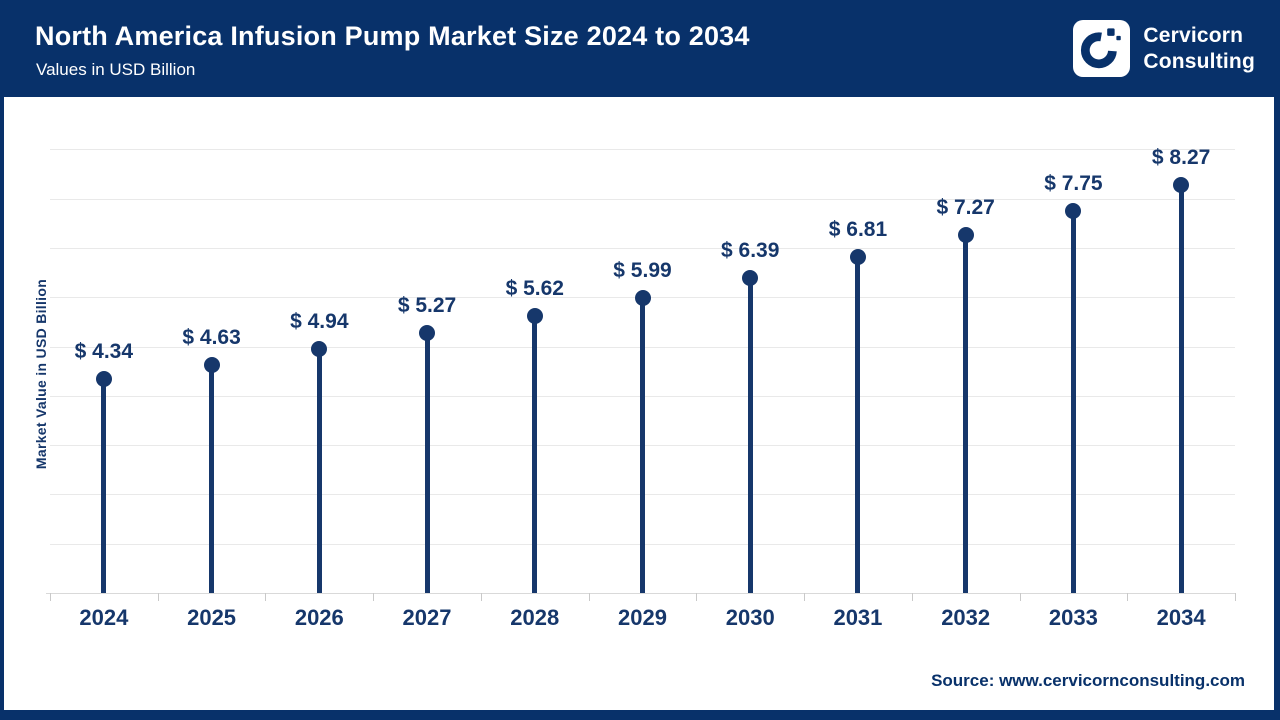  What do you see at coordinates (427, 306) in the screenshot?
I see `value-label: $ 5.27` at bounding box center [427, 306].